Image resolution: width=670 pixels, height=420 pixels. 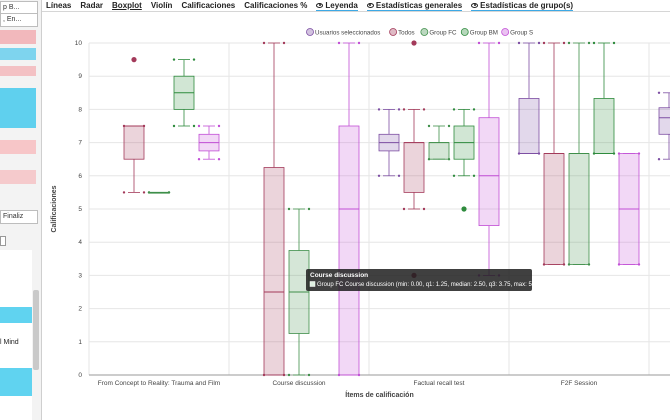 I want to click on eye-icon, so click(x=475, y=5).